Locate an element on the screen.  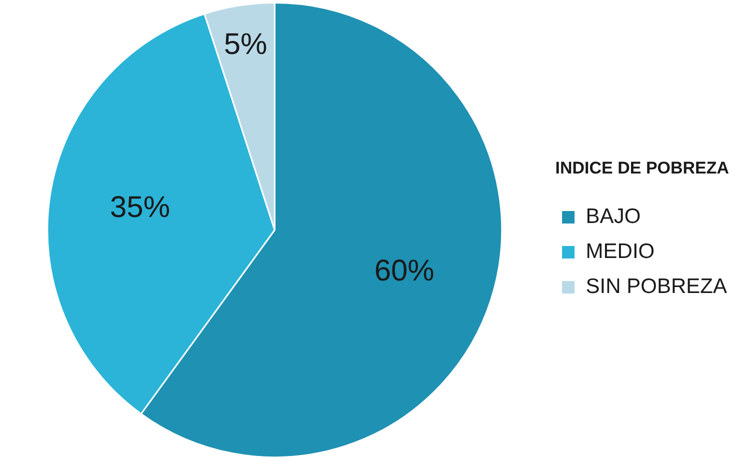
data-label: 60% is located at coordinates (404, 271).